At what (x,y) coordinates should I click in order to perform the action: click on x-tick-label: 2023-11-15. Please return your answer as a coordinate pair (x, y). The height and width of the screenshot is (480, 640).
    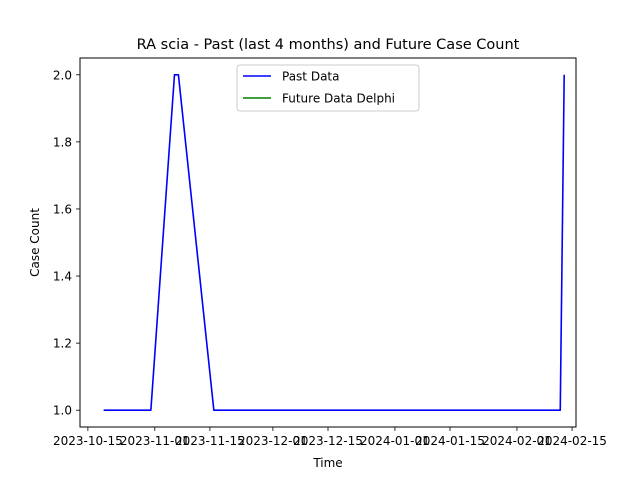
    Looking at the image, I should click on (210, 441).